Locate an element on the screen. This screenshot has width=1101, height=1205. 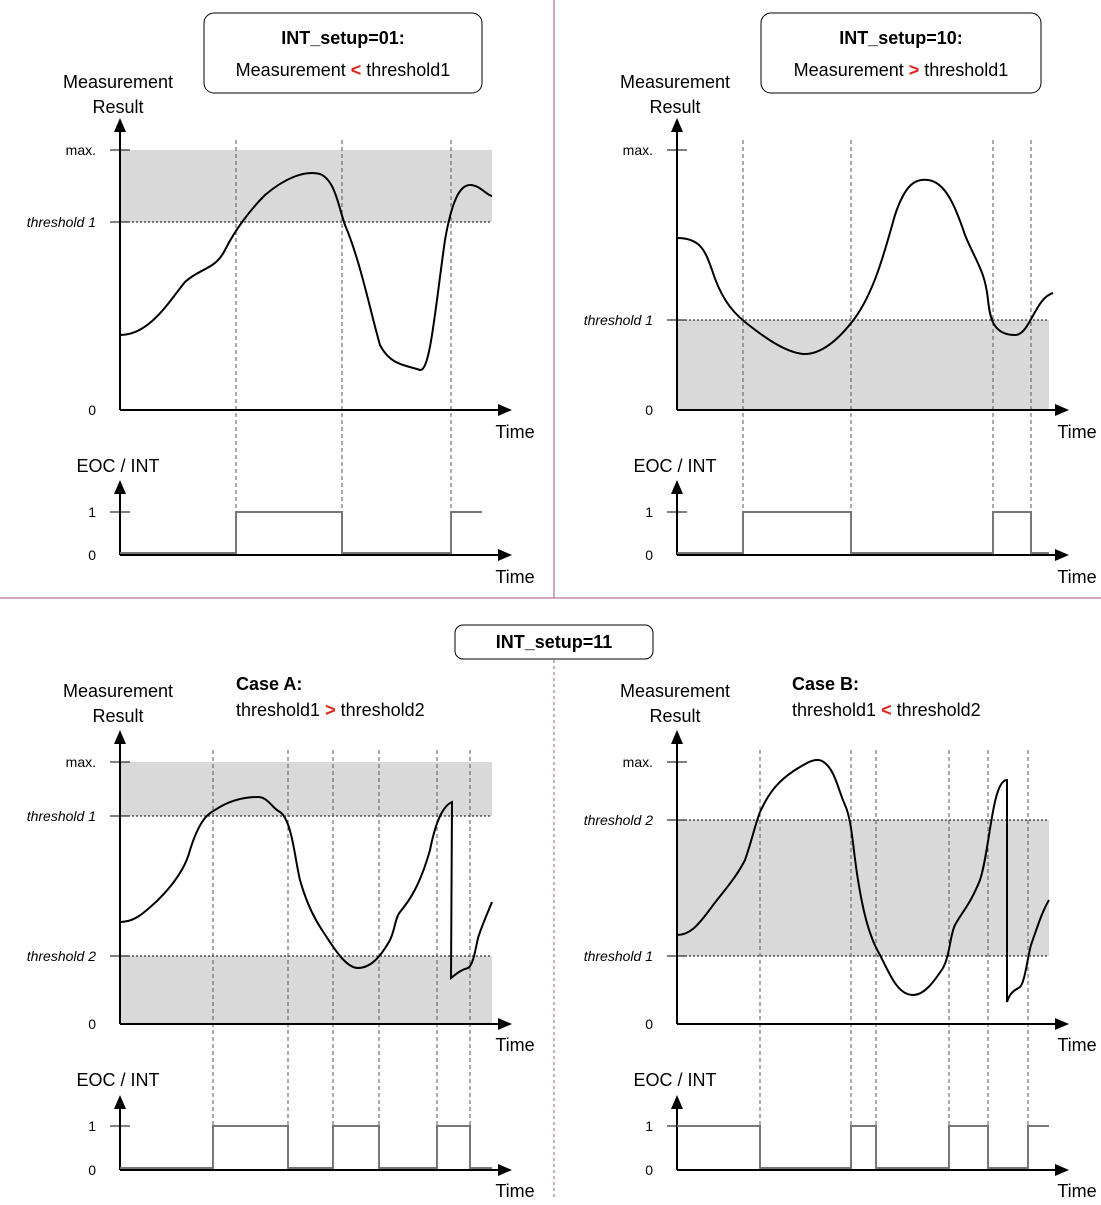
case-a-condition: threshold1 > threshold2 is located at coordinates (330, 710).